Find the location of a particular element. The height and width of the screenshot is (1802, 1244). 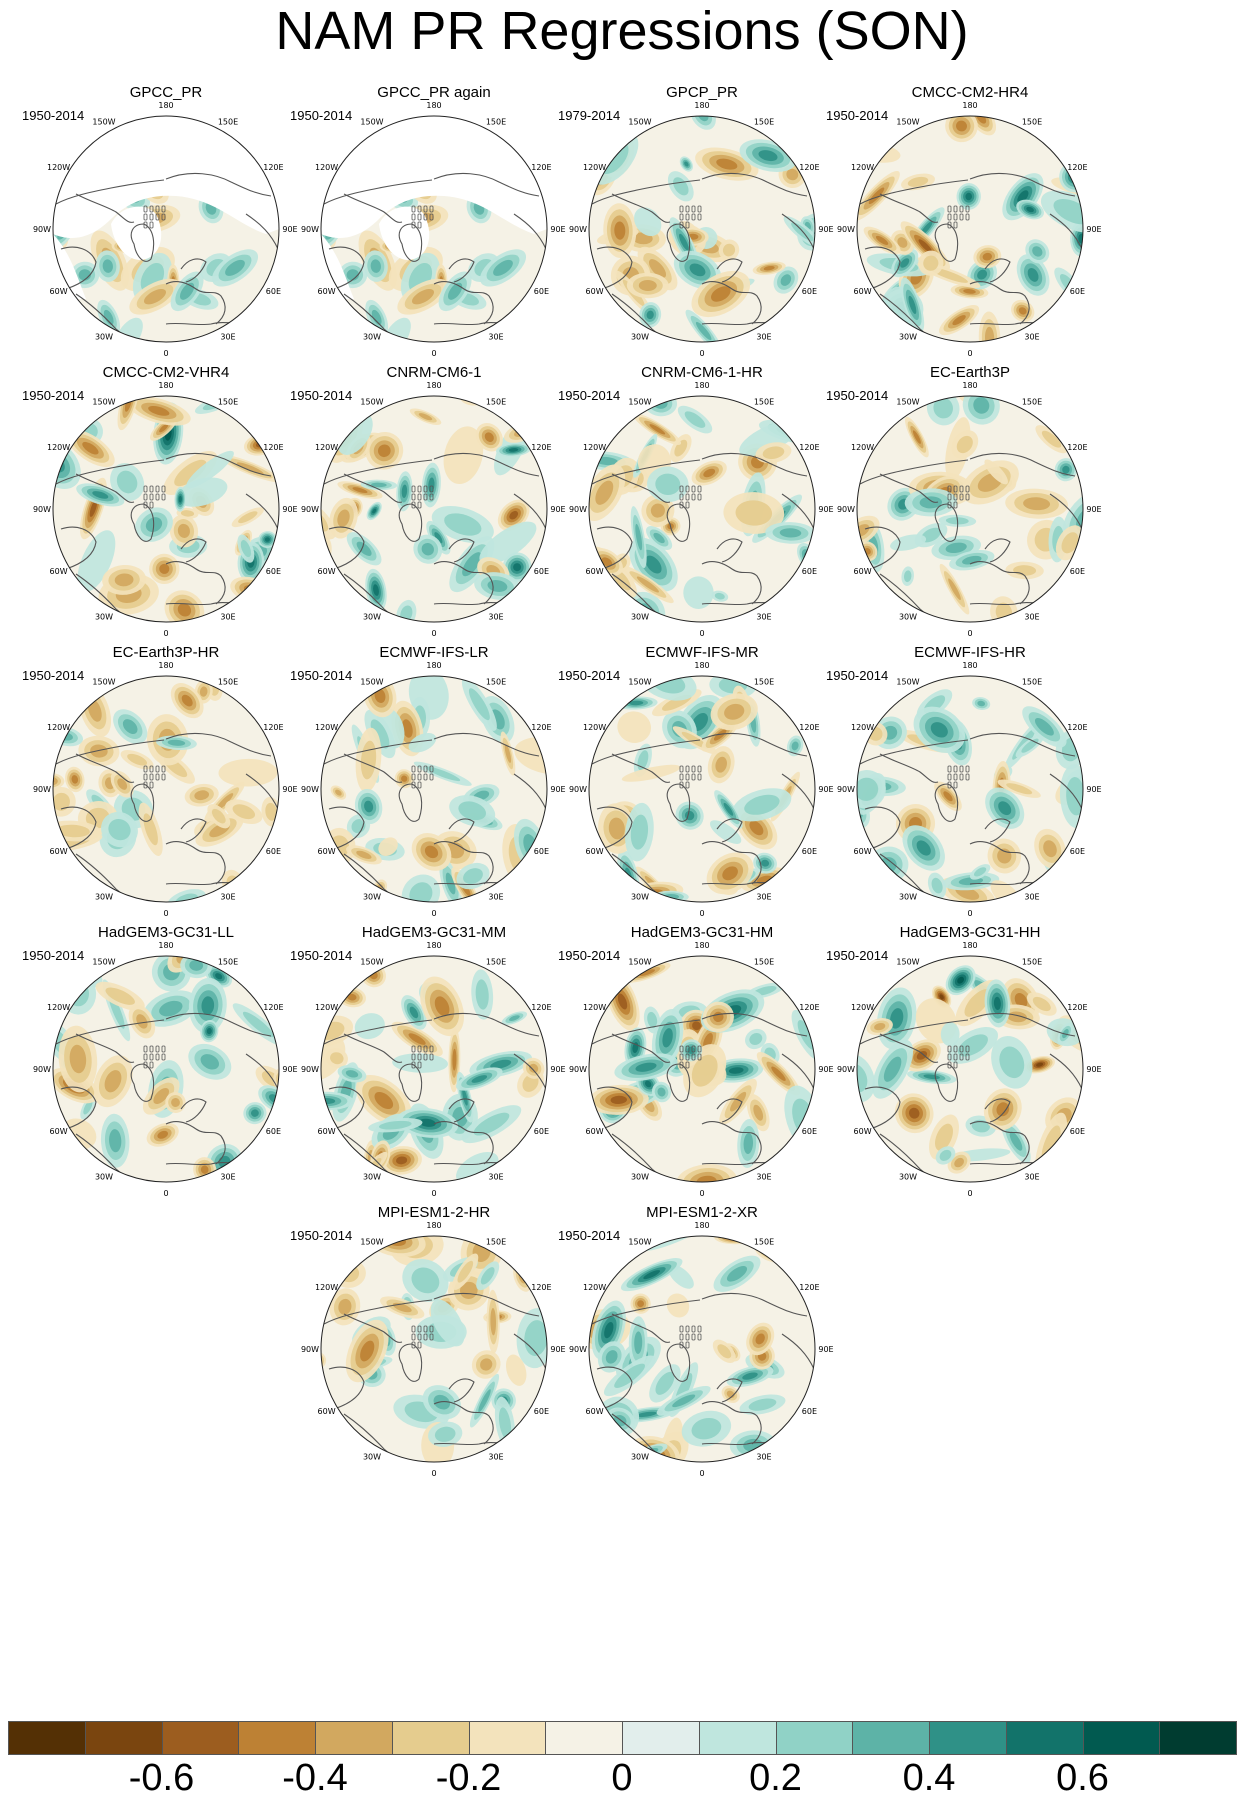

longitude-label: 120W is located at coordinates (862, 727).